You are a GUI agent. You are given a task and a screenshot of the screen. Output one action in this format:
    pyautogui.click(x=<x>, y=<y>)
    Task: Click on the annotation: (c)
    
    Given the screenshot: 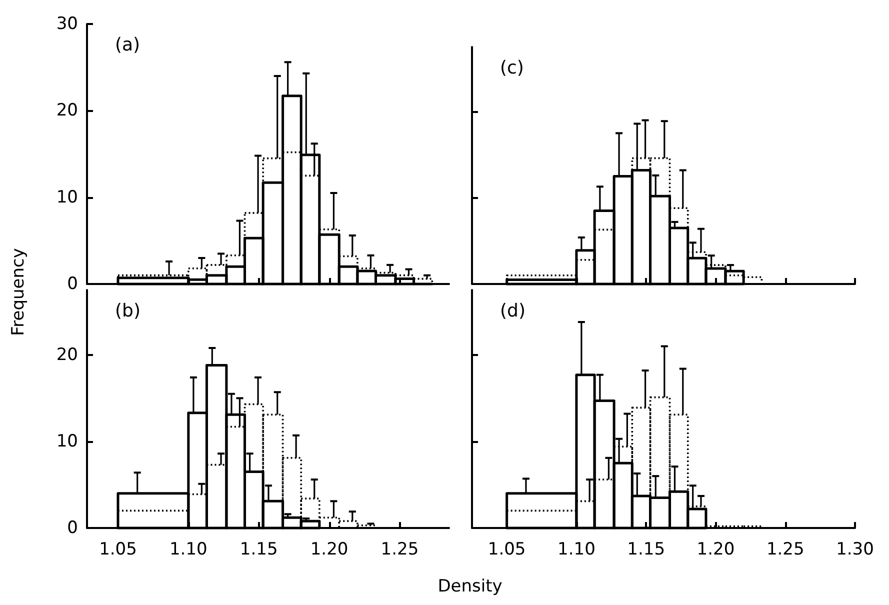 What is the action you would take?
    pyautogui.click(x=512, y=68)
    